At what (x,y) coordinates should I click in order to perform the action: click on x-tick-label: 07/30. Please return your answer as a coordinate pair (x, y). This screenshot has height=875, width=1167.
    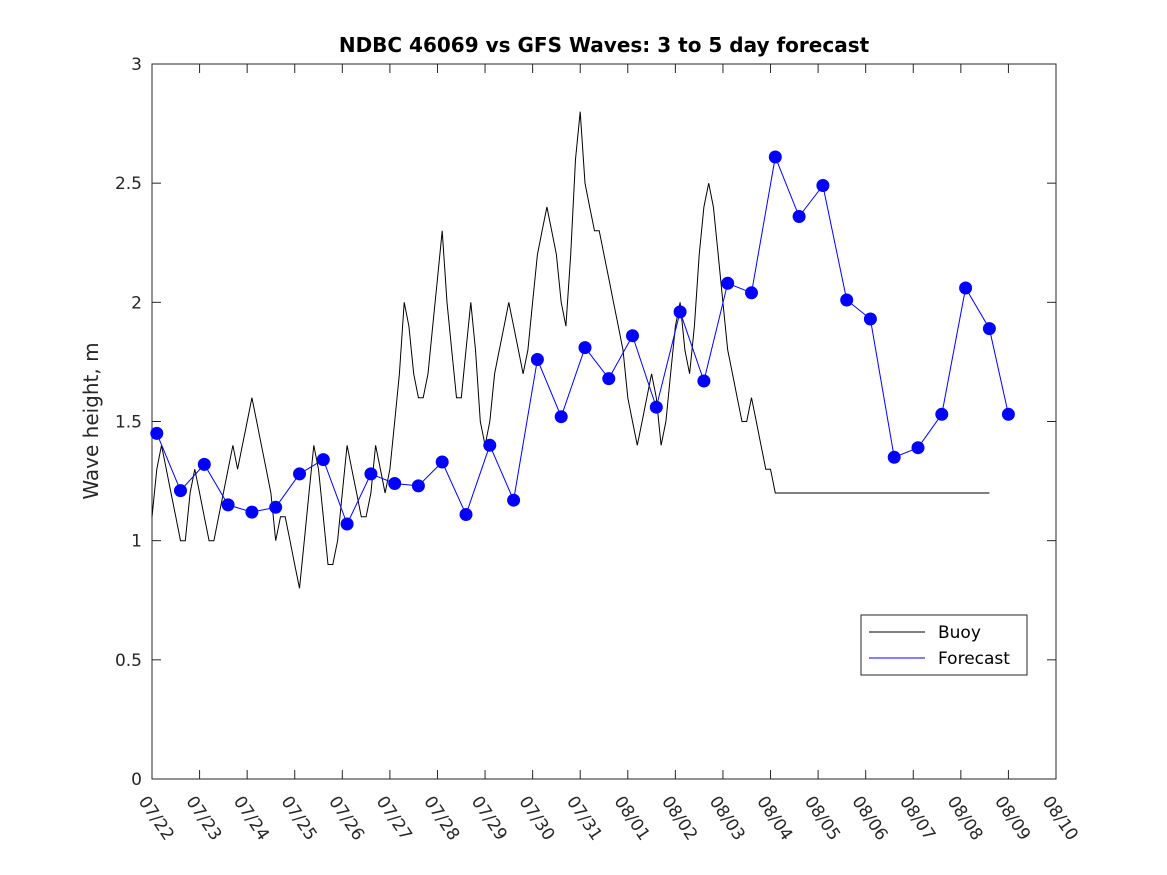
    Looking at the image, I should click on (536, 819).